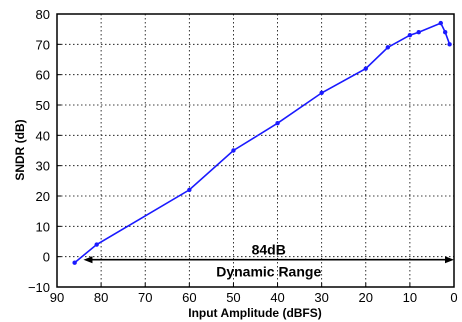  What do you see at coordinates (255, 313) in the screenshot?
I see `x-axis-label: Input Amplitude (dBFS)` at bounding box center [255, 313].